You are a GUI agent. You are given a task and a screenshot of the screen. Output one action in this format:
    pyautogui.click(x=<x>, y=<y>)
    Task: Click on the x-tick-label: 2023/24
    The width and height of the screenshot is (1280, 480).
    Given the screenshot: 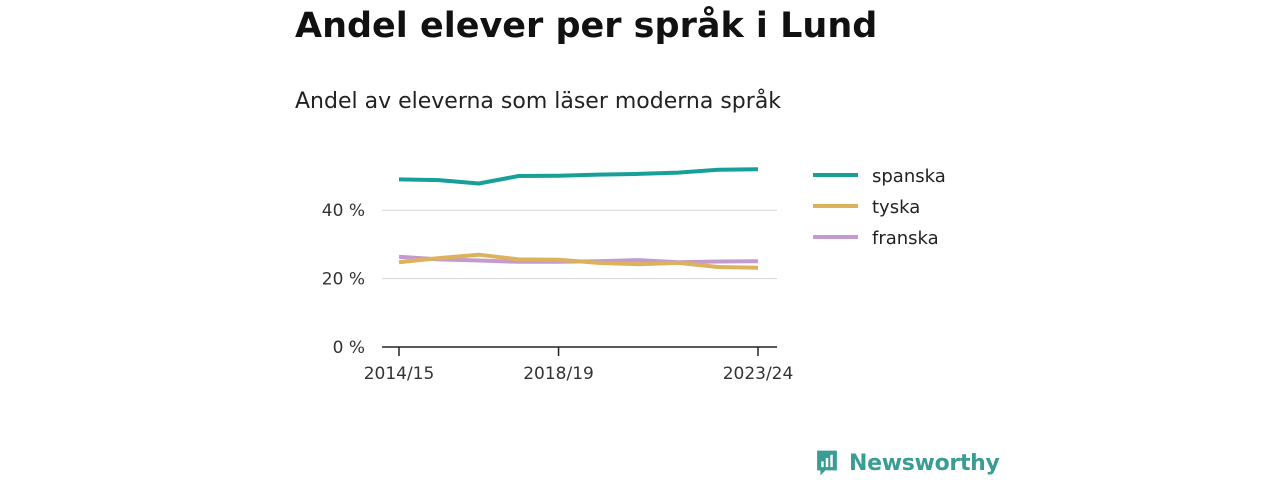 What is the action you would take?
    pyautogui.click(x=758, y=374)
    